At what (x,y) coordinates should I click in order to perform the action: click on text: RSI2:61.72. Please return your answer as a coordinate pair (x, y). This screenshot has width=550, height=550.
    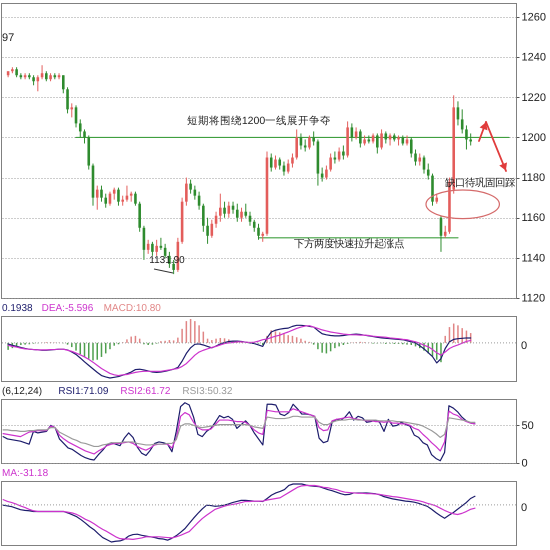
    Looking at the image, I should click on (145, 391).